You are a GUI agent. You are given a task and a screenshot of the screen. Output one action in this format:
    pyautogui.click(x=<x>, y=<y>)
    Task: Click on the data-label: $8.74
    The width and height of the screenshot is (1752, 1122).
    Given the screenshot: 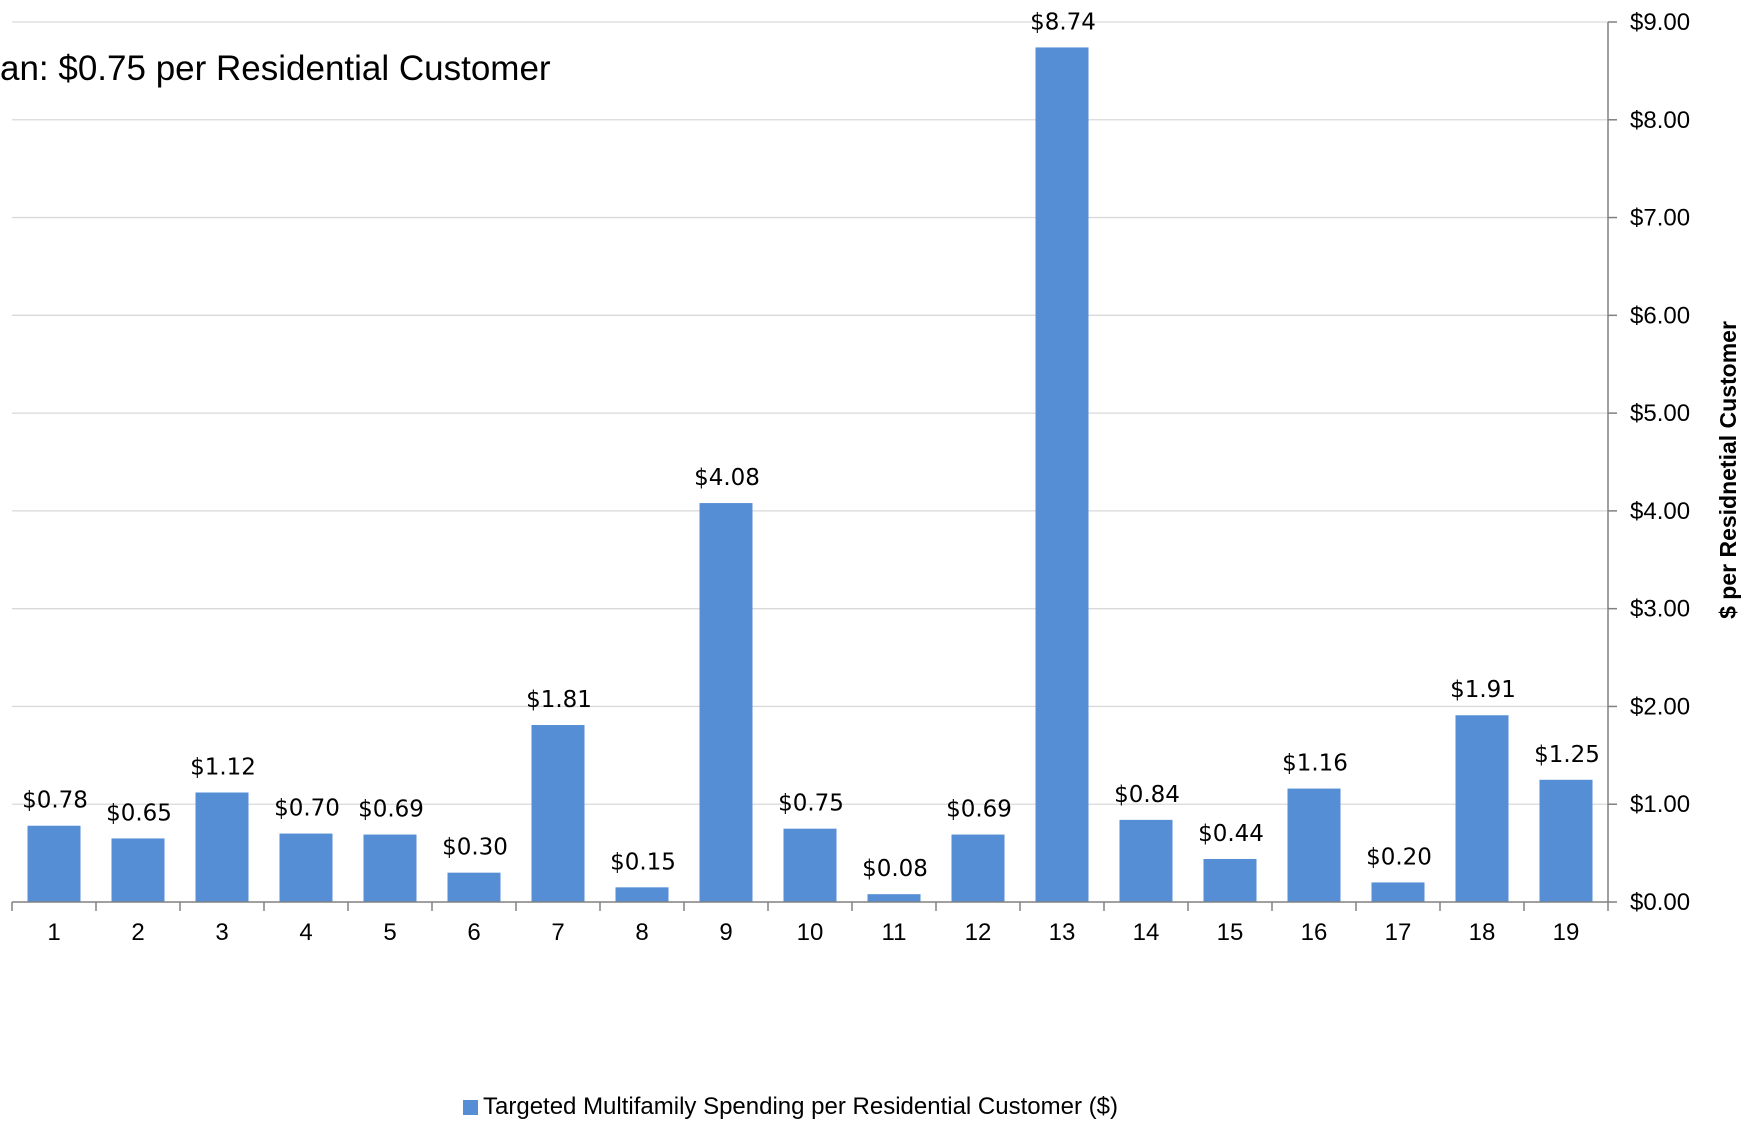 What is the action you would take?
    pyautogui.click(x=1063, y=22)
    